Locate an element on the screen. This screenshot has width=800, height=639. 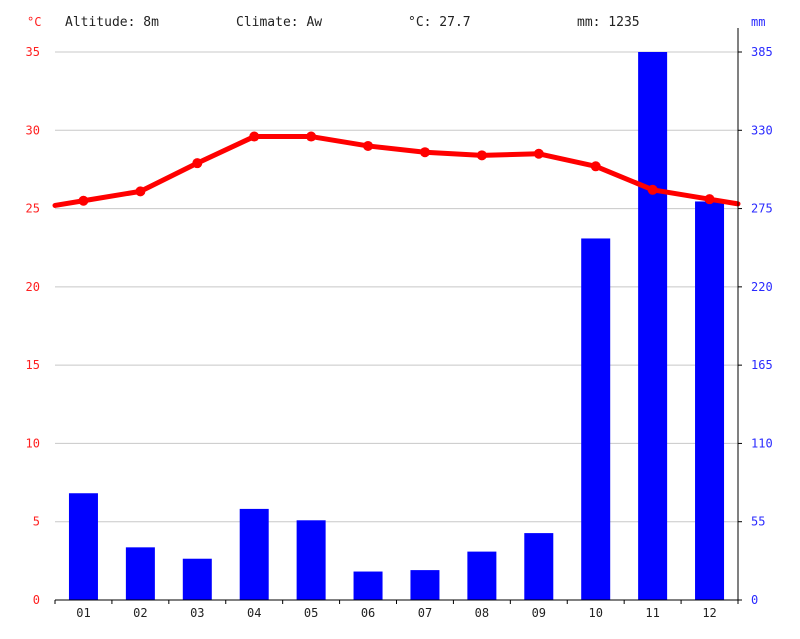
right-axis-label: 385 is located at coordinates (762, 52).